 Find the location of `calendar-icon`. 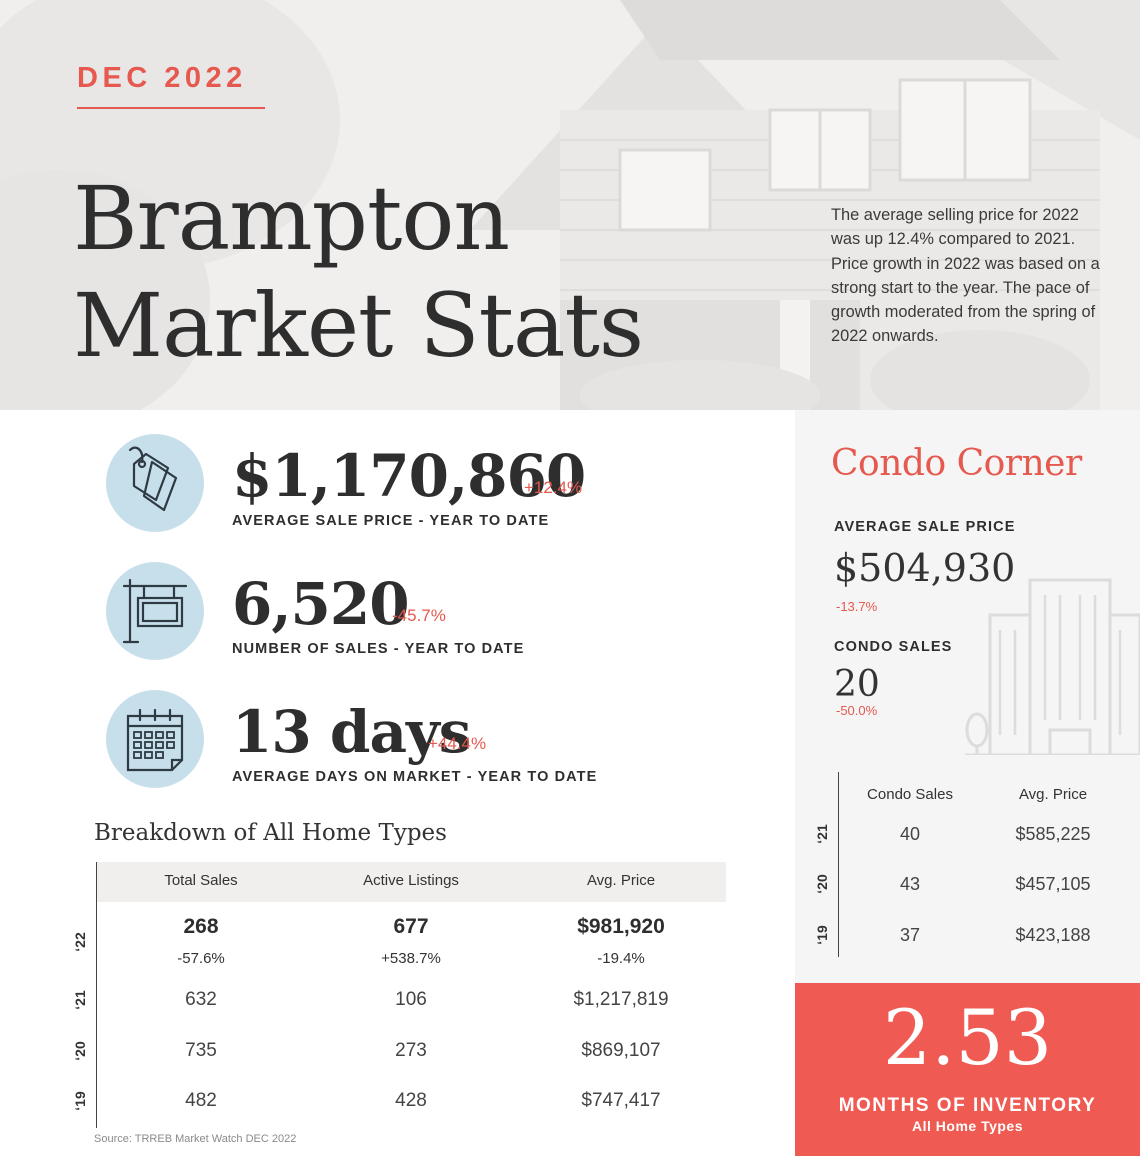

calendar-icon is located at coordinates (155, 740).